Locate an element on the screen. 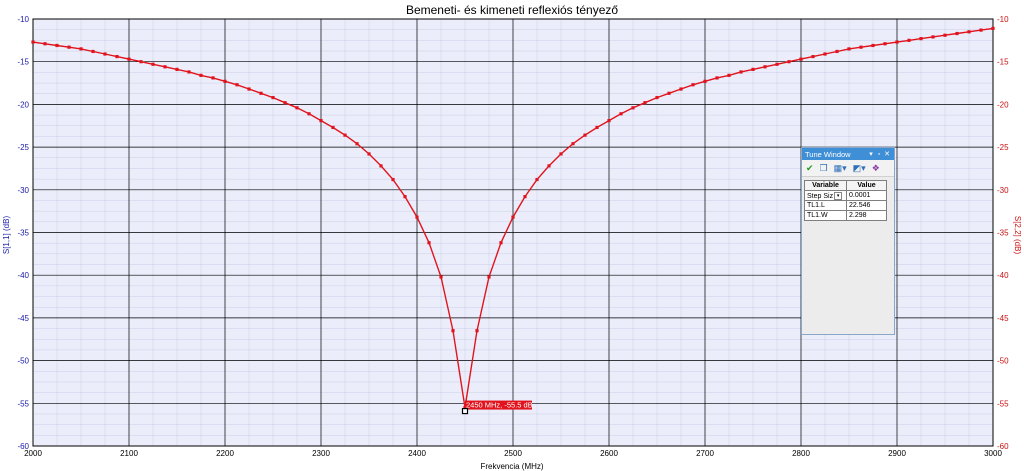 The height and width of the screenshot is (471, 1024). graph-icon: ◩▾ is located at coordinates (859, 167).